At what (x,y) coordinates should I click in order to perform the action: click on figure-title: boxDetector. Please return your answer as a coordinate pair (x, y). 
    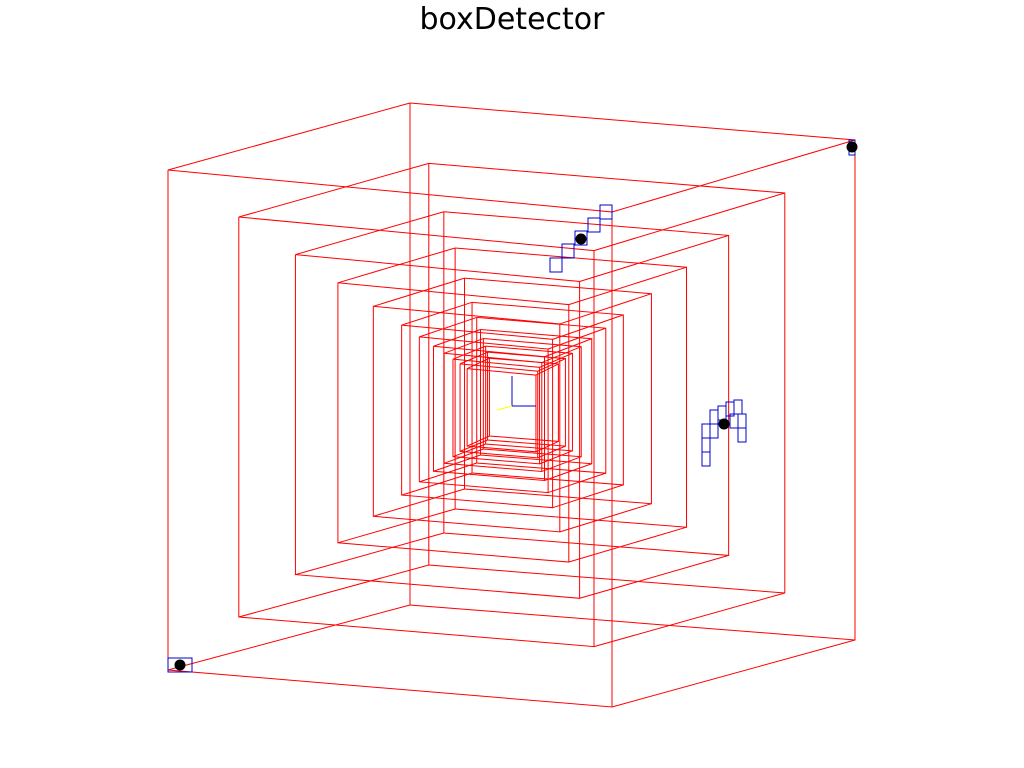
    Looking at the image, I should click on (512, 19).